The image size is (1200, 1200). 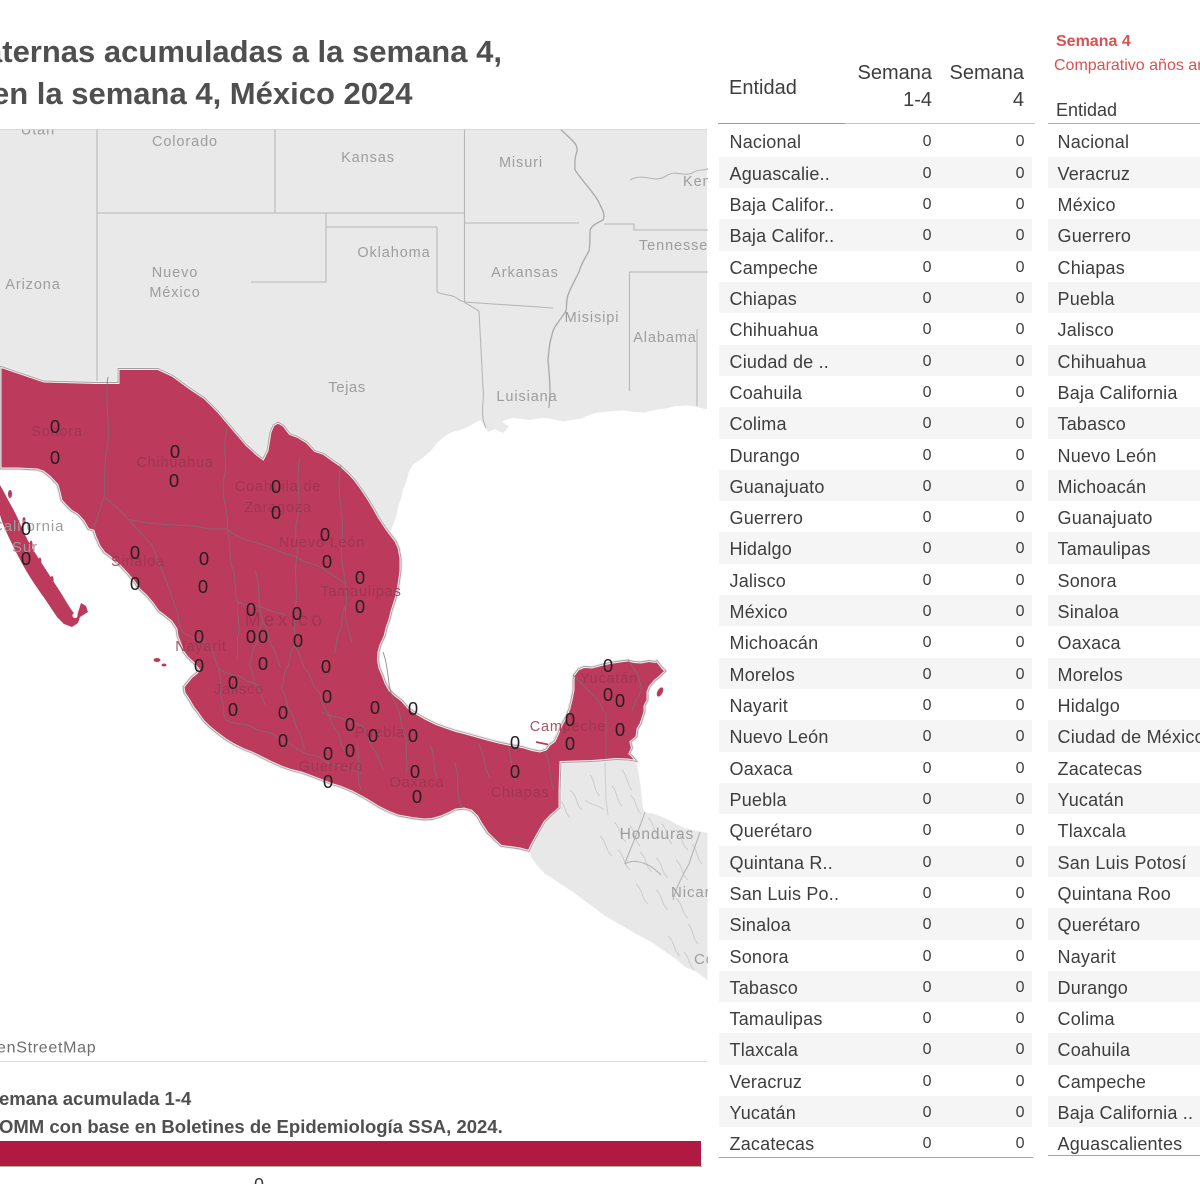 I want to click on svg-text: Campeche, so click(x=568, y=727).